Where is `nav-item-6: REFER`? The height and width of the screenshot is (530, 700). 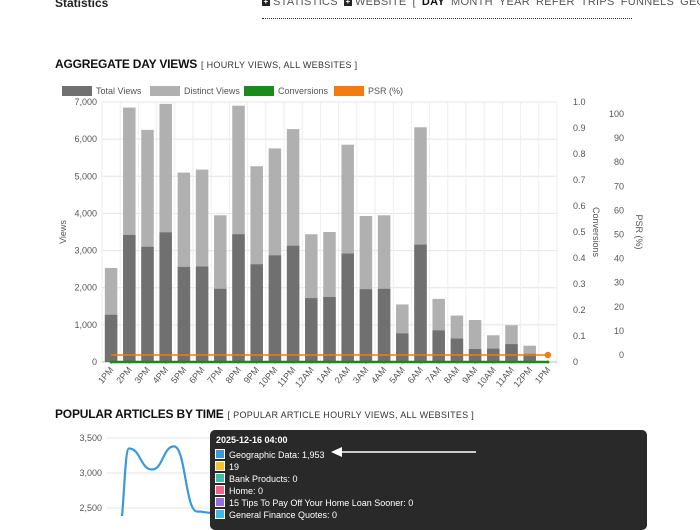 nav-item-6: REFER is located at coordinates (555, 4).